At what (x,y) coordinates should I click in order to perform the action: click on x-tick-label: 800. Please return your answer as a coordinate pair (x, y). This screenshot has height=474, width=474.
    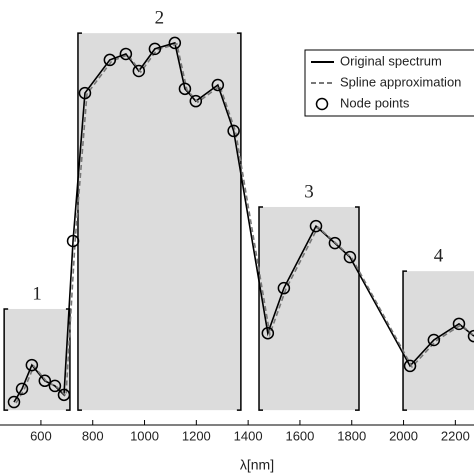
    Looking at the image, I should click on (93, 435).